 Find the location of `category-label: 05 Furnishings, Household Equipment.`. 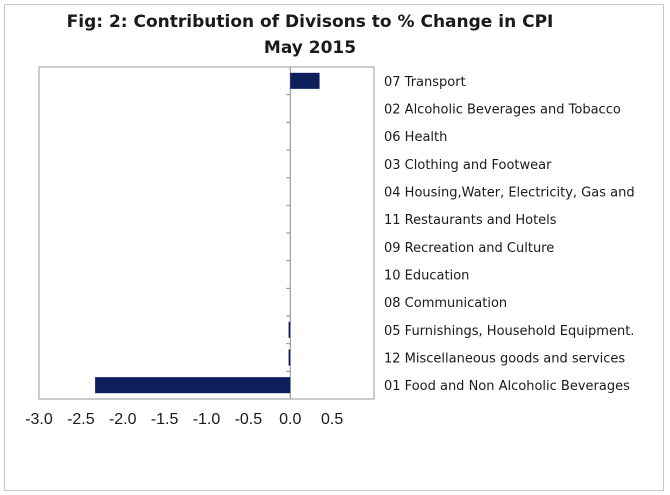

category-label: 05 Furnishings, Household Equipment. is located at coordinates (509, 331).